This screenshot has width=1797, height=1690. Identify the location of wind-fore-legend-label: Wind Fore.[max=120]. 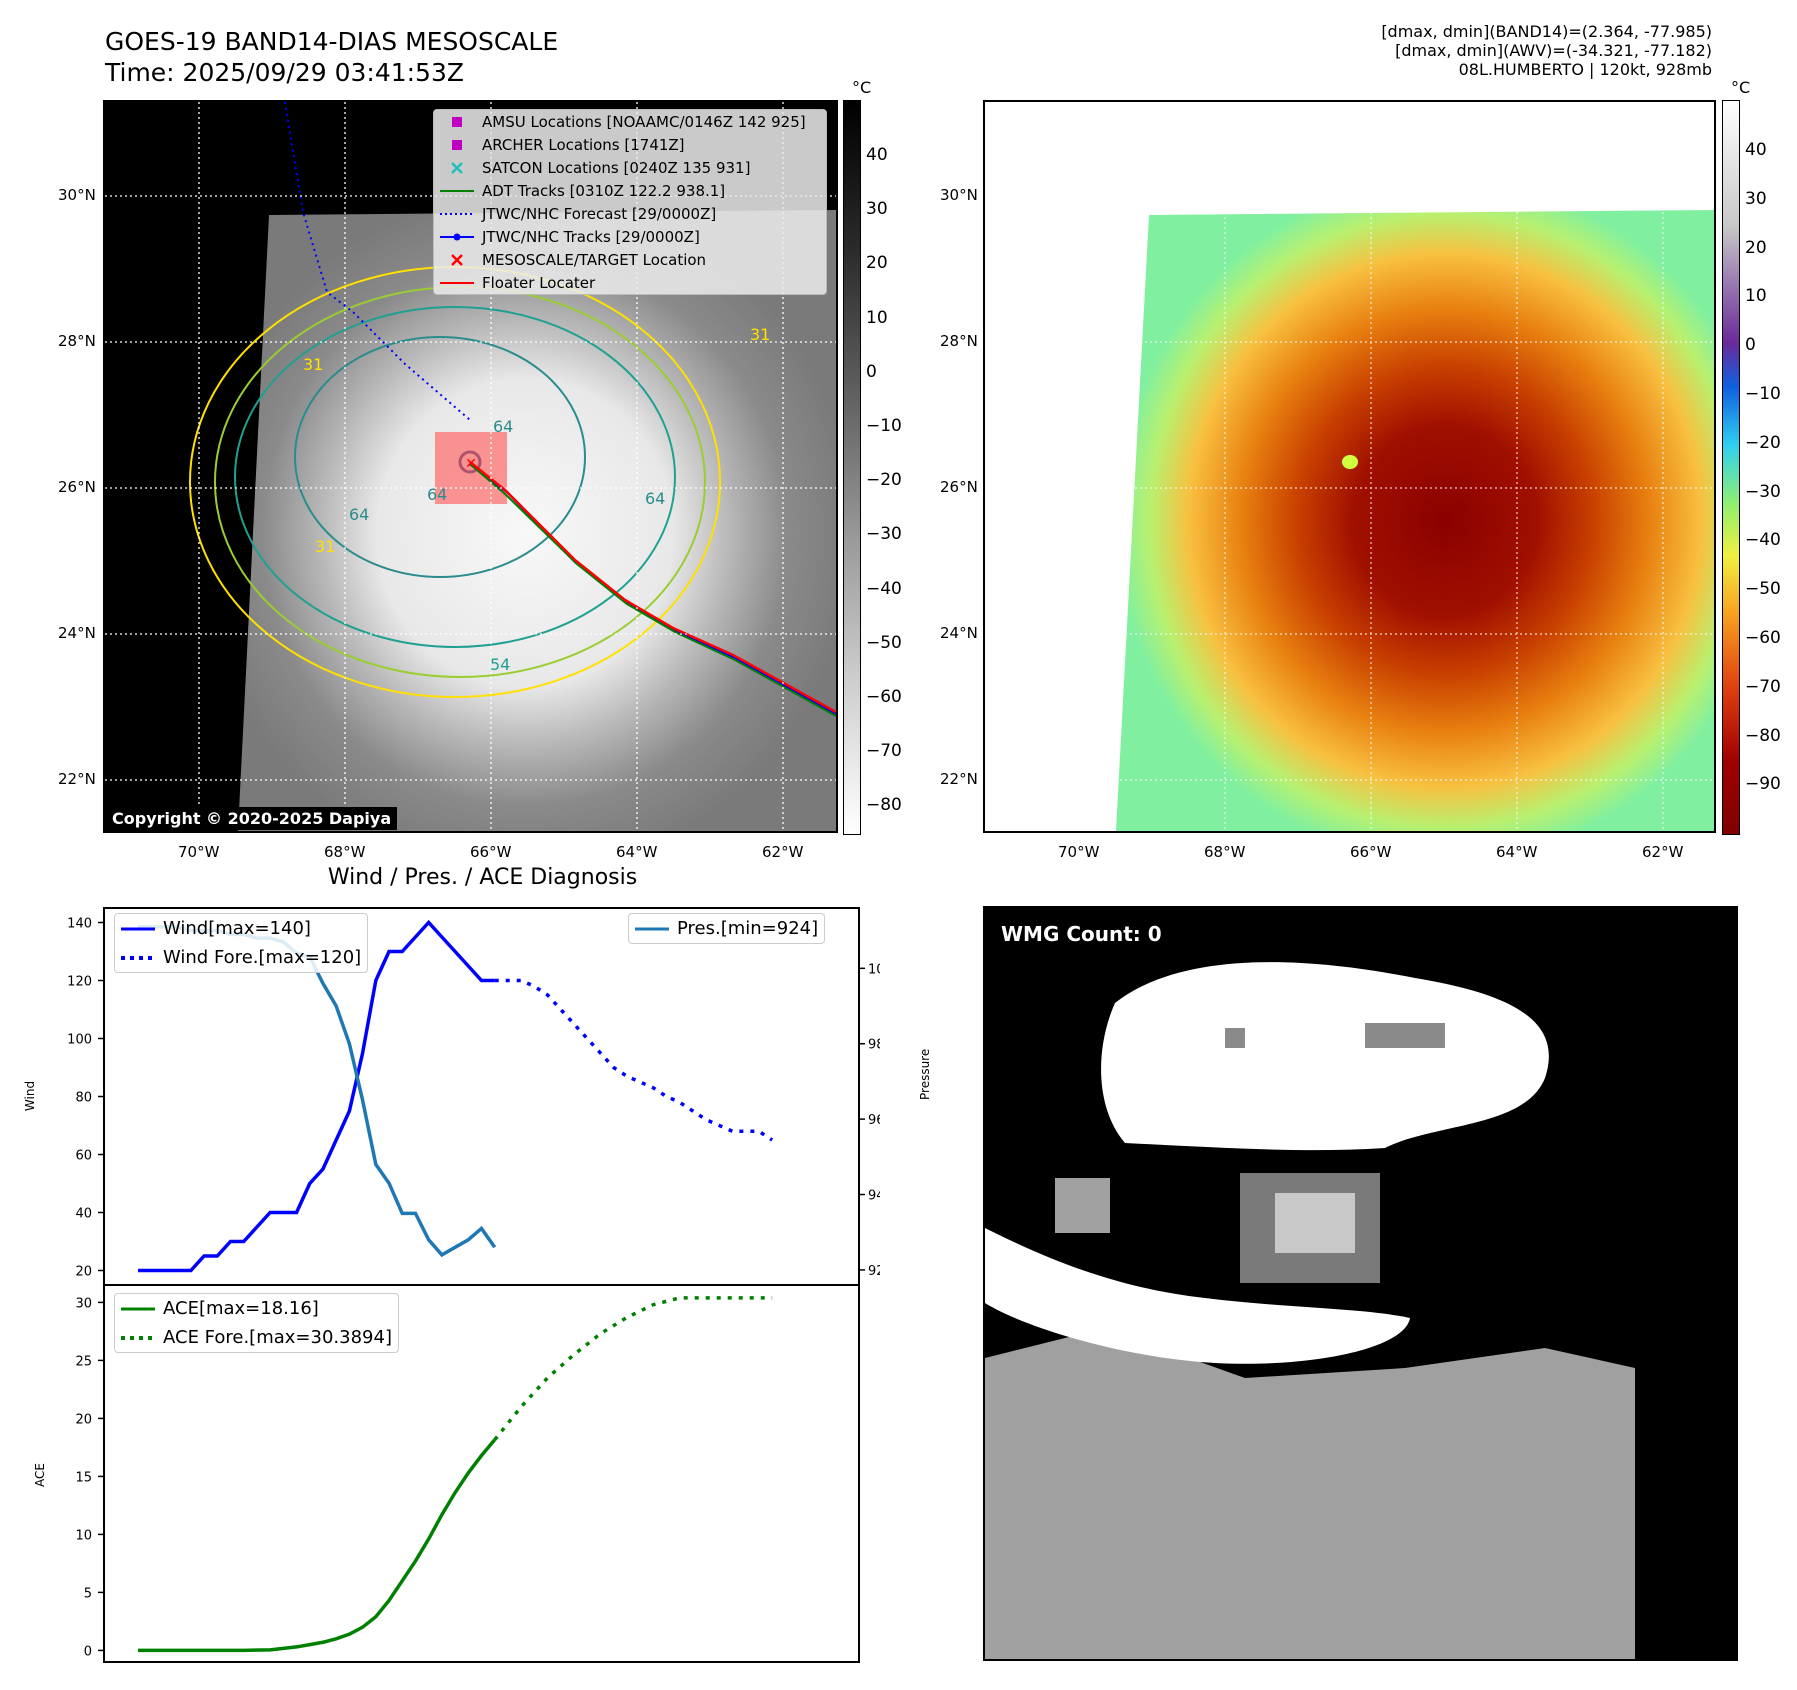
(262, 957).